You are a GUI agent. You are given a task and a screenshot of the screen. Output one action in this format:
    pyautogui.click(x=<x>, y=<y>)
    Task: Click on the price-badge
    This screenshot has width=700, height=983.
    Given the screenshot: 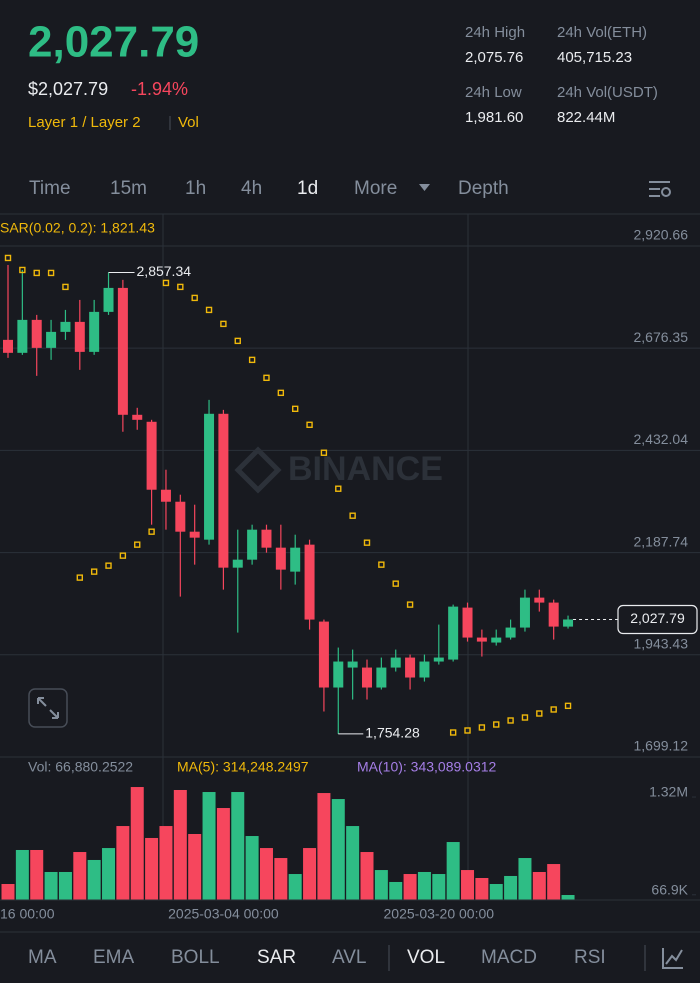 What is the action you would take?
    pyautogui.click(x=657, y=619)
    